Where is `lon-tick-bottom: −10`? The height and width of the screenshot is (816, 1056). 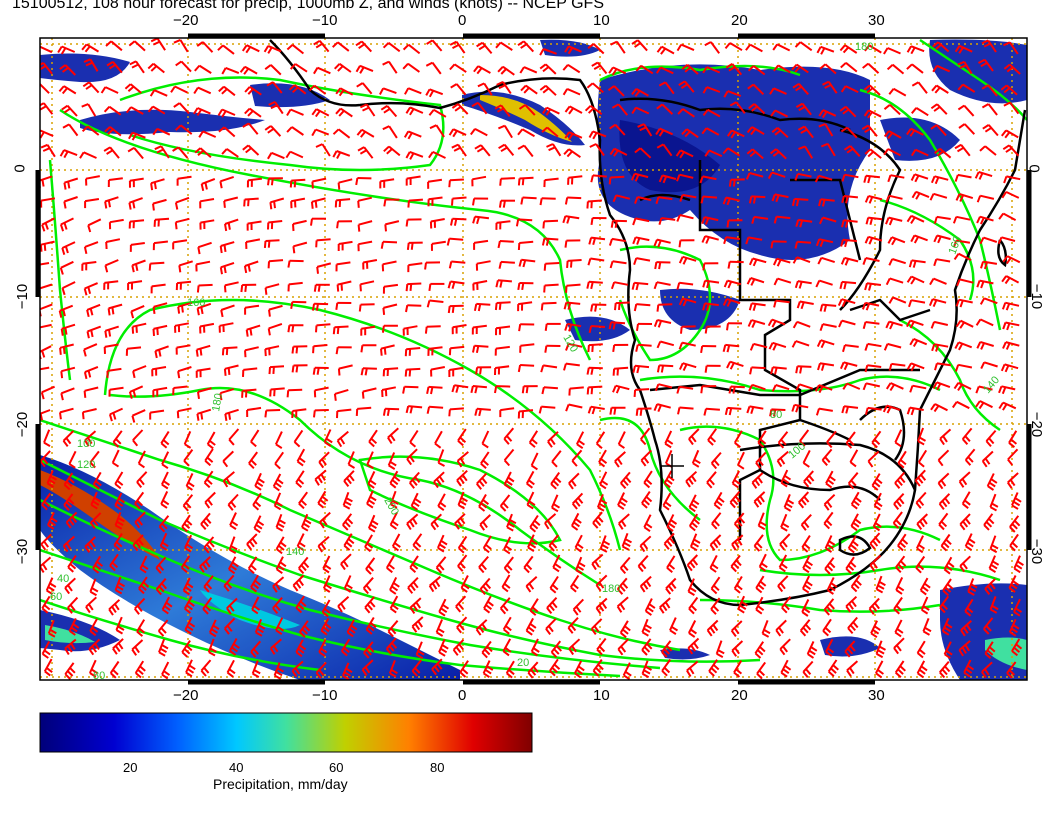
lon-tick-bottom: −10 is located at coordinates (325, 695).